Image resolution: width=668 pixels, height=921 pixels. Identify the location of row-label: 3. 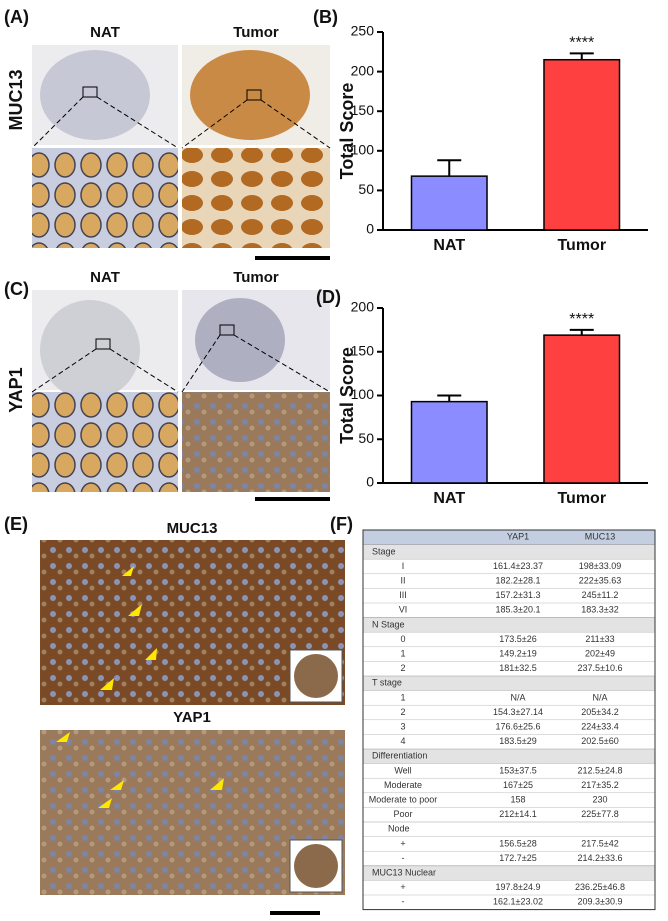
(402, 726).